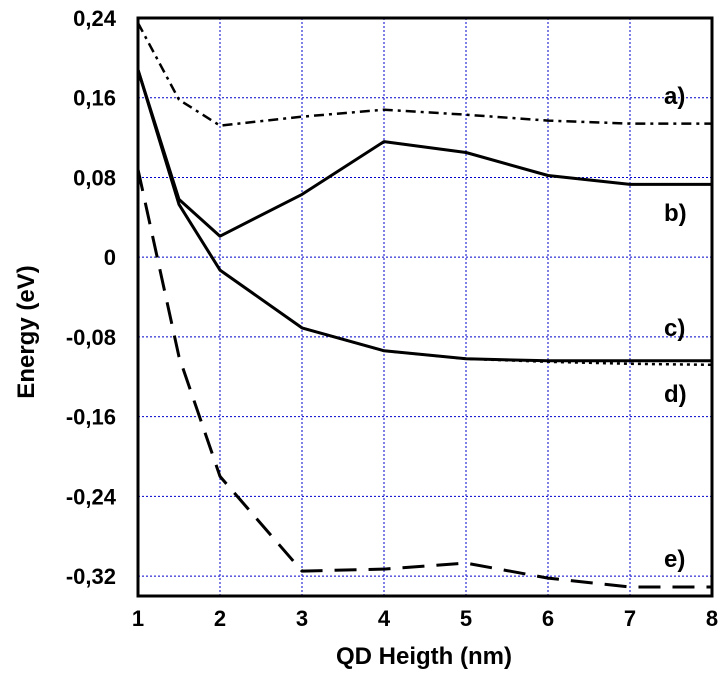 The width and height of the screenshot is (725, 675). I want to click on y-tick-label: 0,24, so click(95, 18).